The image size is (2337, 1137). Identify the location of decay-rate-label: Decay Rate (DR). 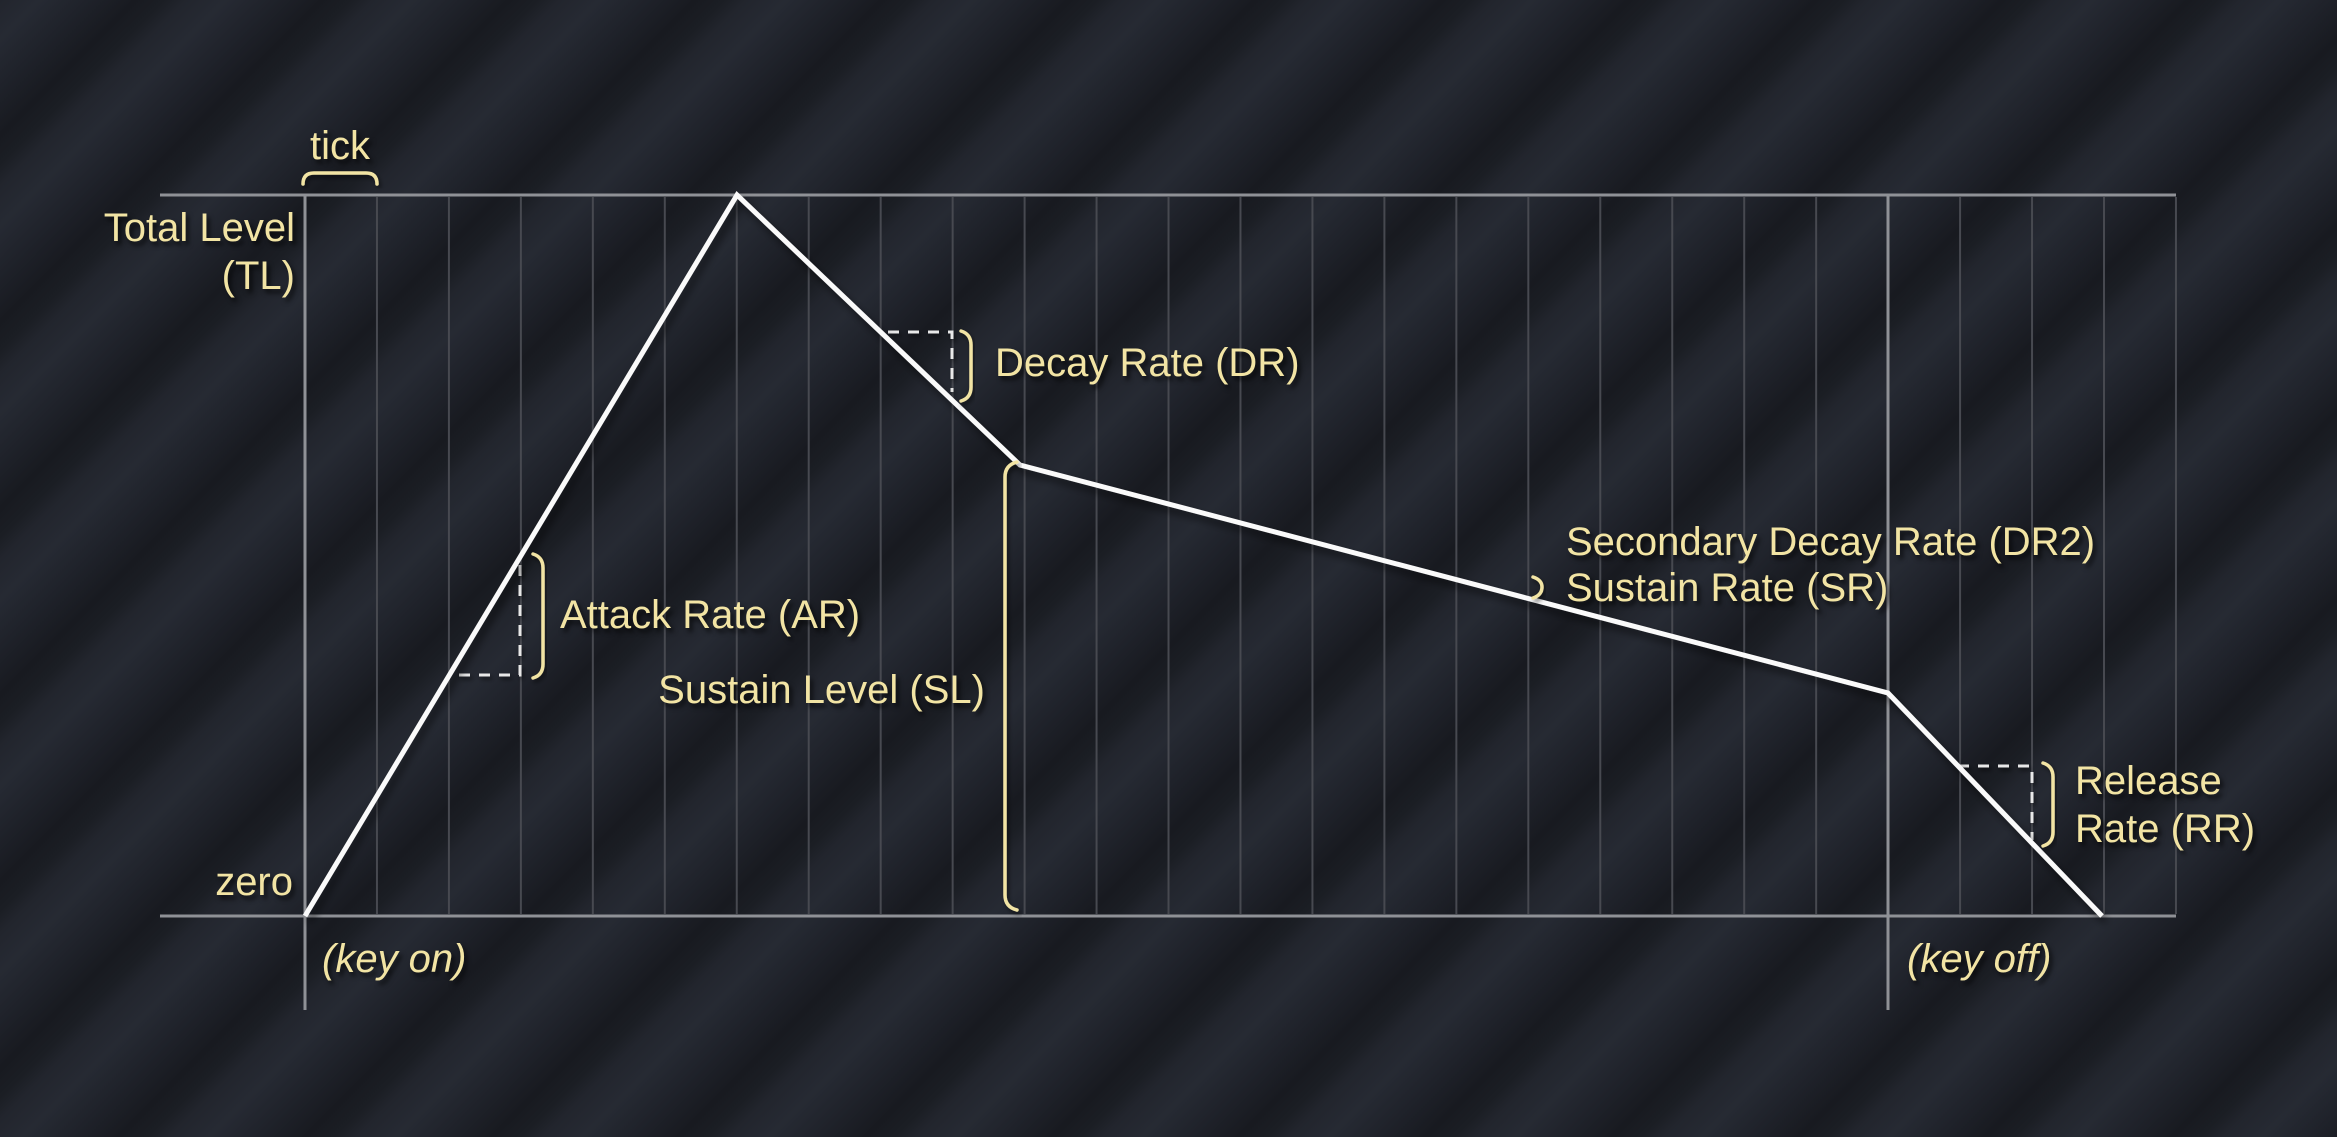
(1147, 363).